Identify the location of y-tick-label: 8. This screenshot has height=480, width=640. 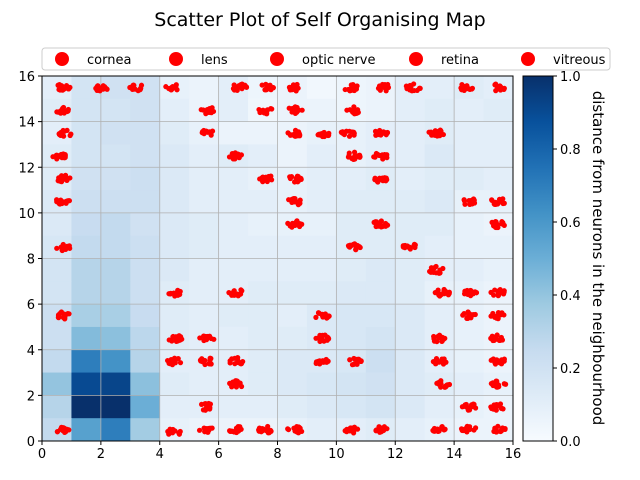
(31, 260).